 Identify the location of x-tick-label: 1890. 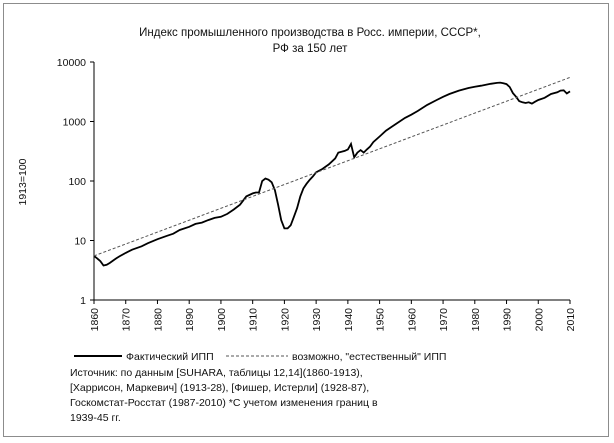
(190, 320).